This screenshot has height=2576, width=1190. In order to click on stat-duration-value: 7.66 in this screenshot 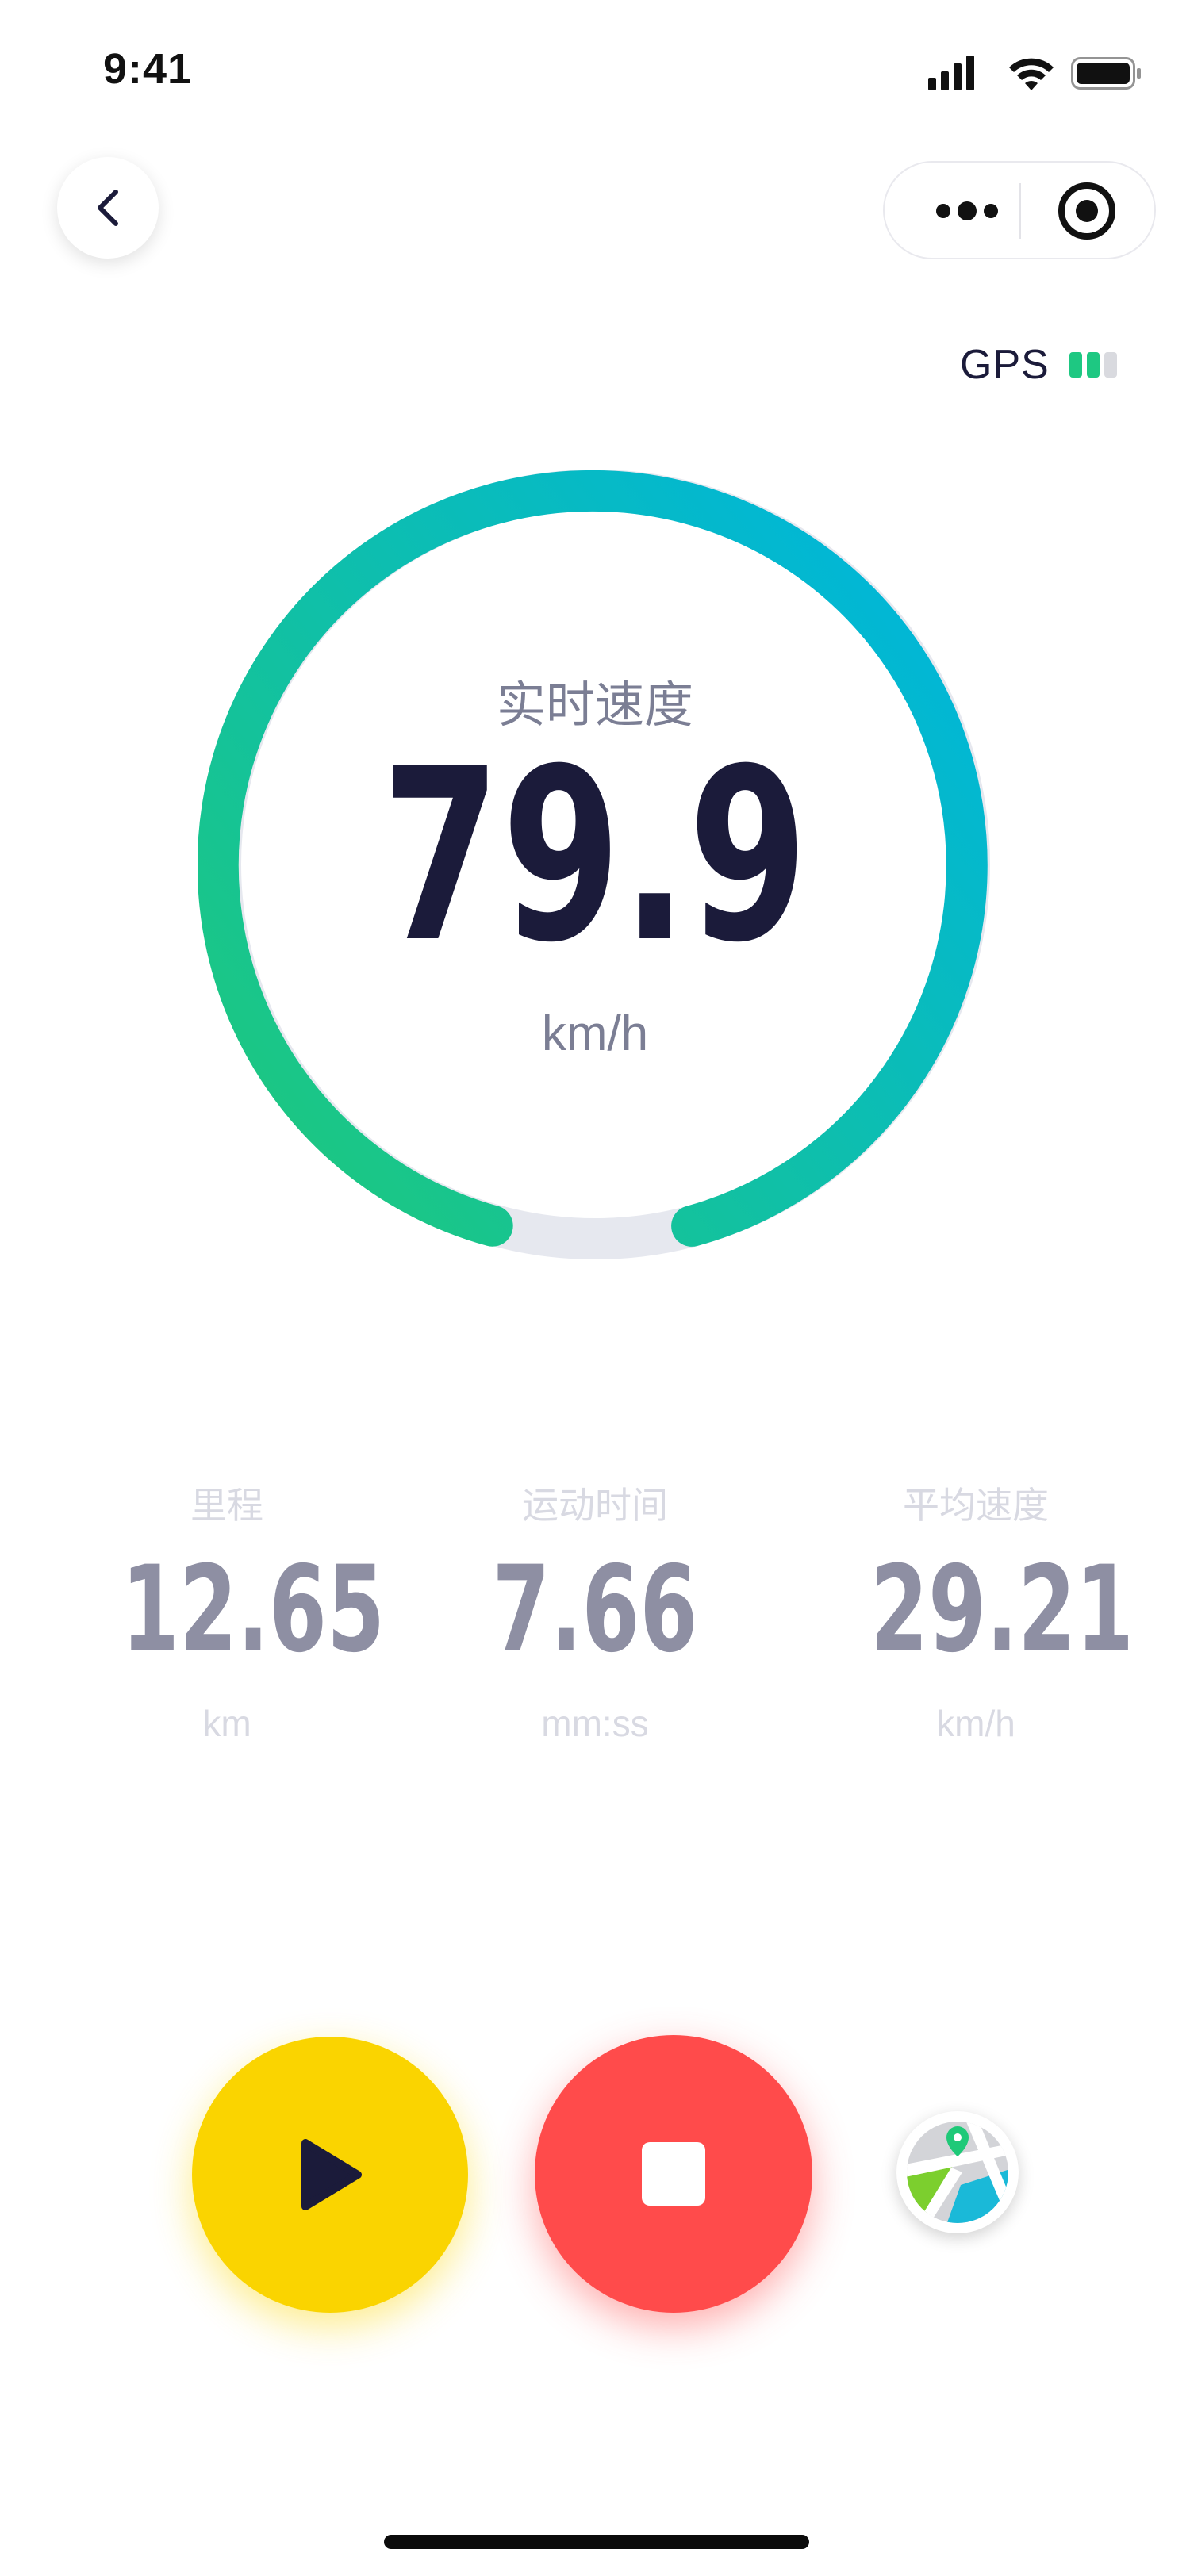, I will do `click(595, 1610)`.